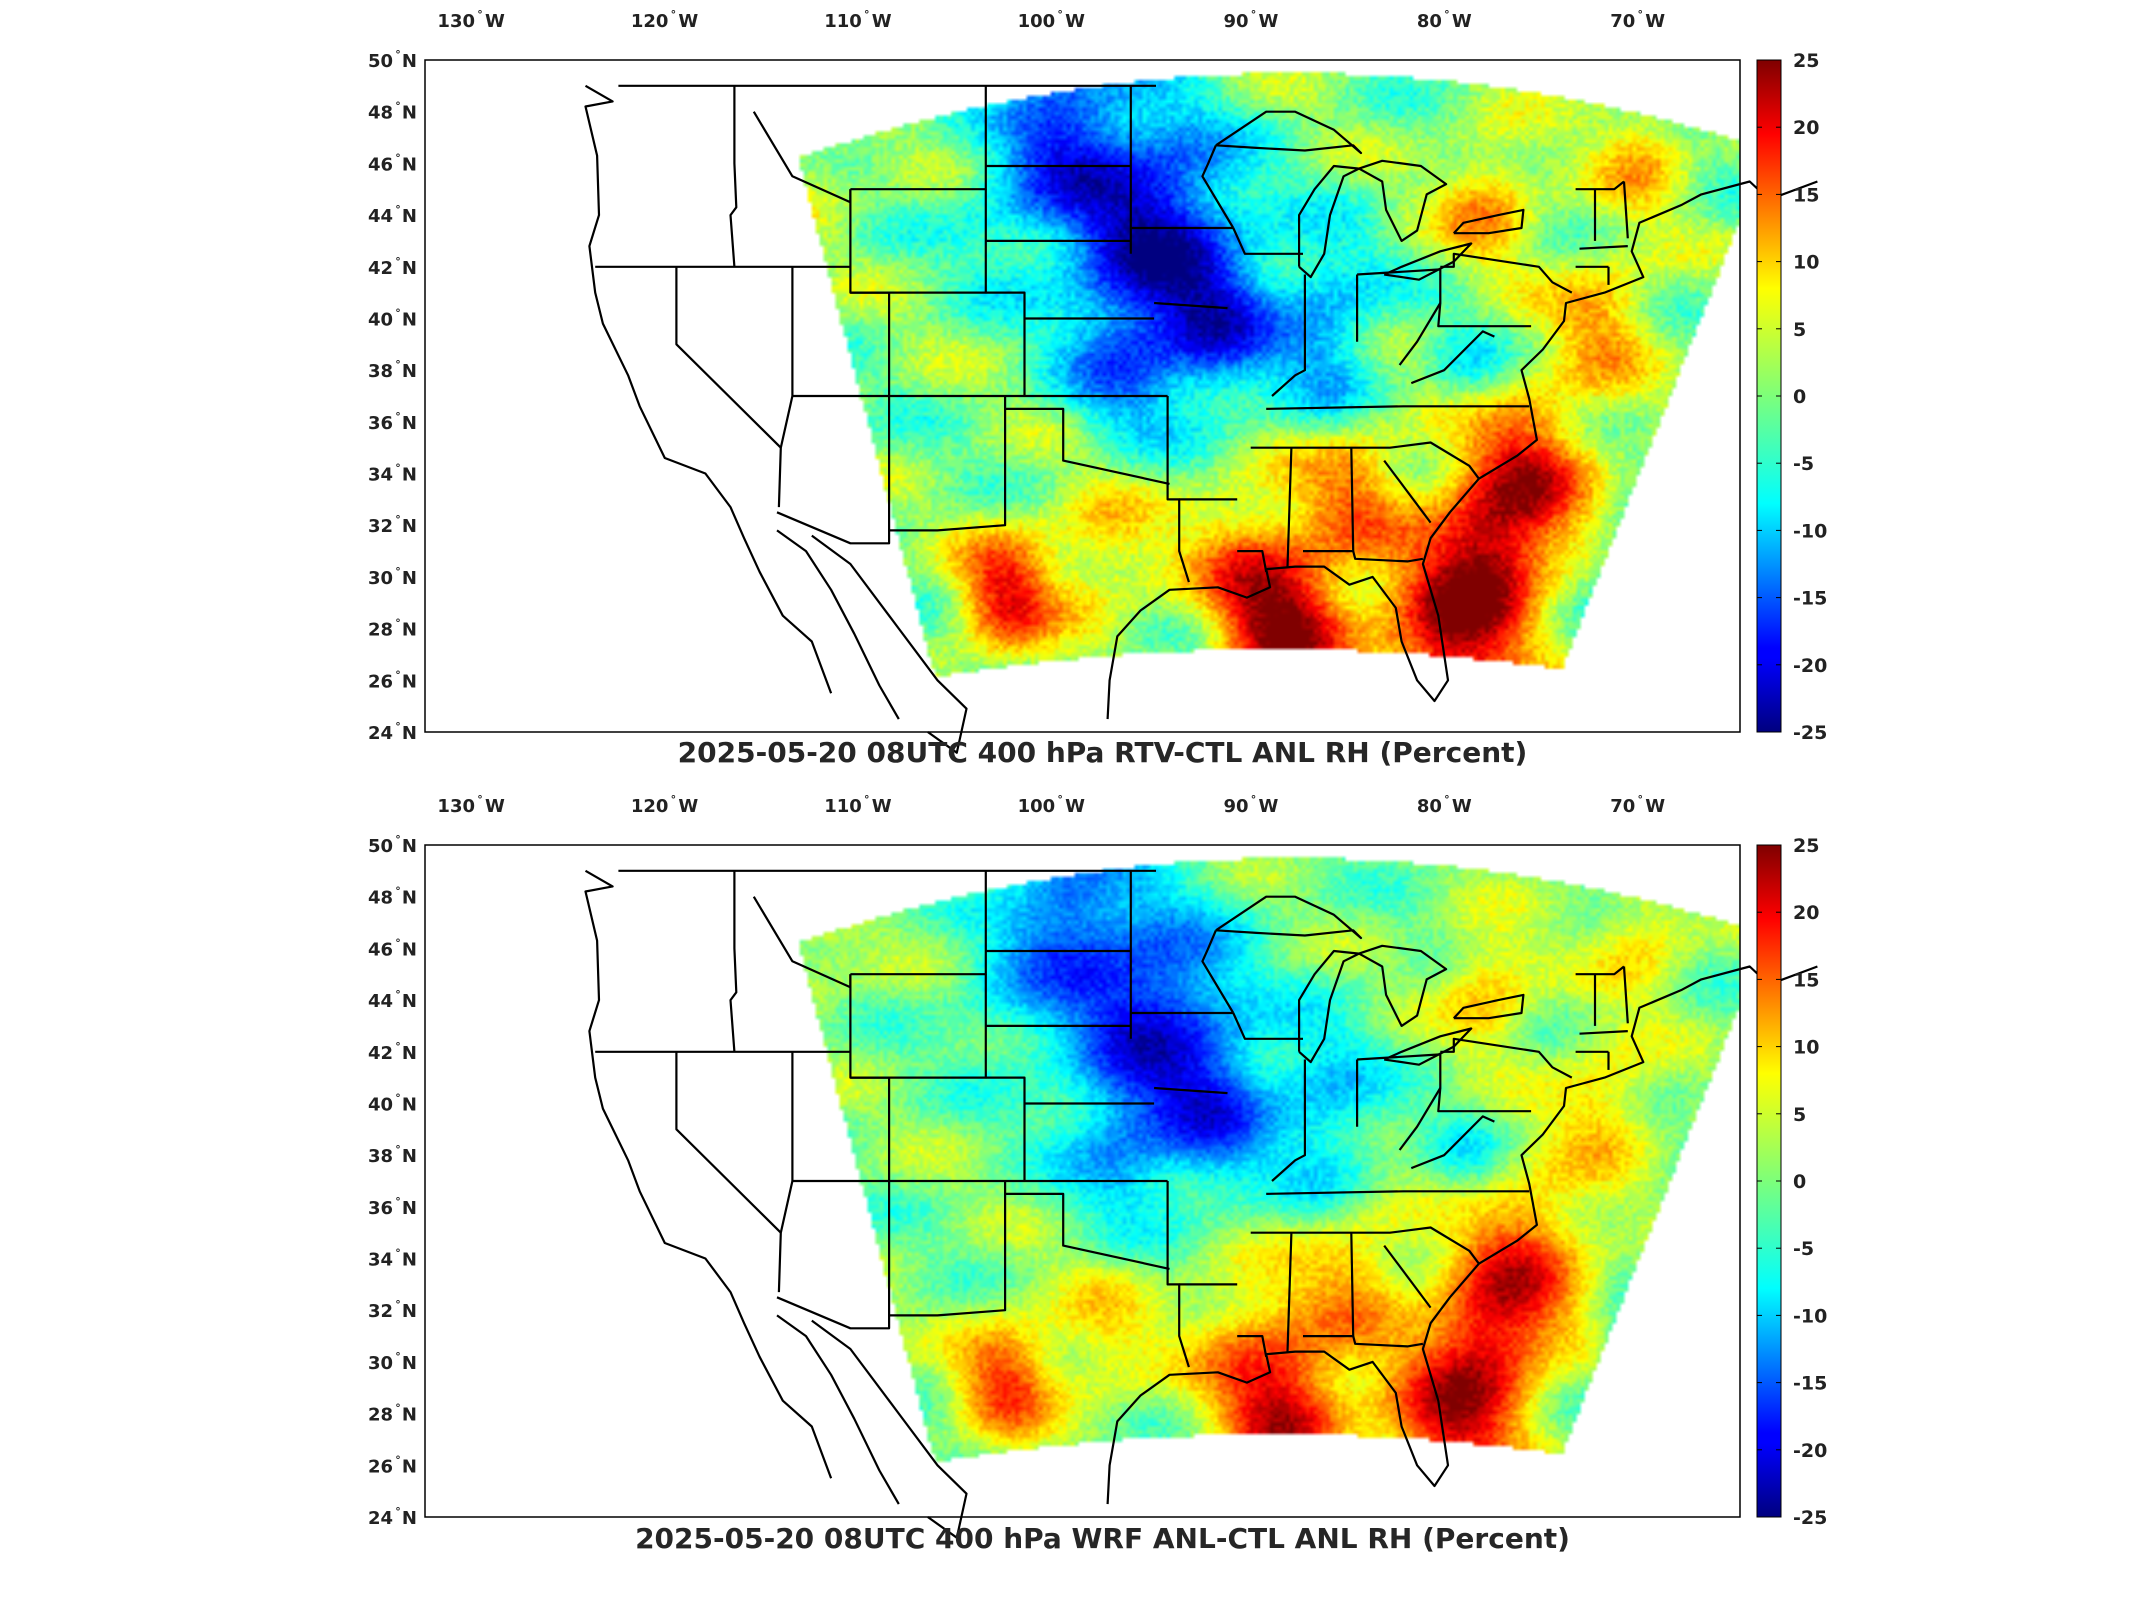 The image size is (2133, 1600). I want to click on lat-tick-label: 40 ° N, so click(392, 1103).